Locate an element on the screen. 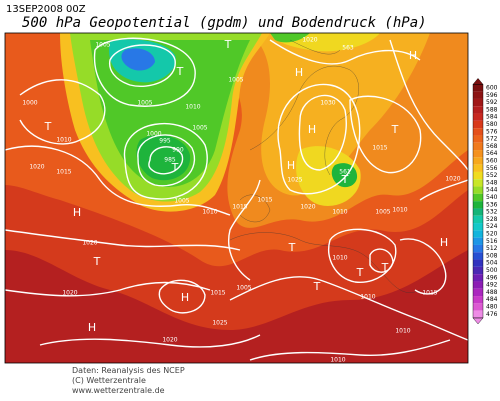  isobar-label: 1030 is located at coordinates (327, 103).